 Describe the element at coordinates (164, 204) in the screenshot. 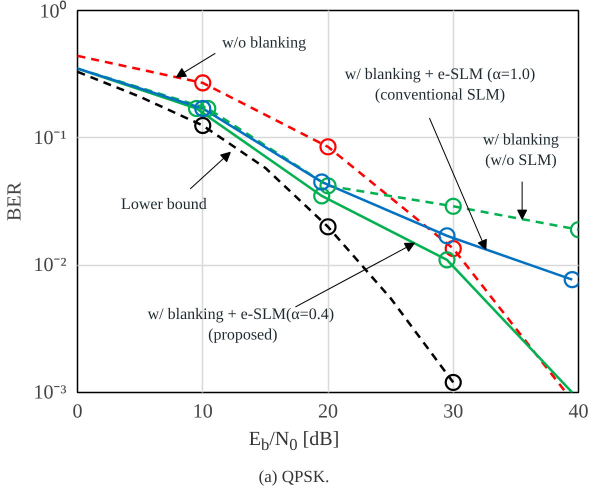

I see `annotation: Lower bound` at that location.